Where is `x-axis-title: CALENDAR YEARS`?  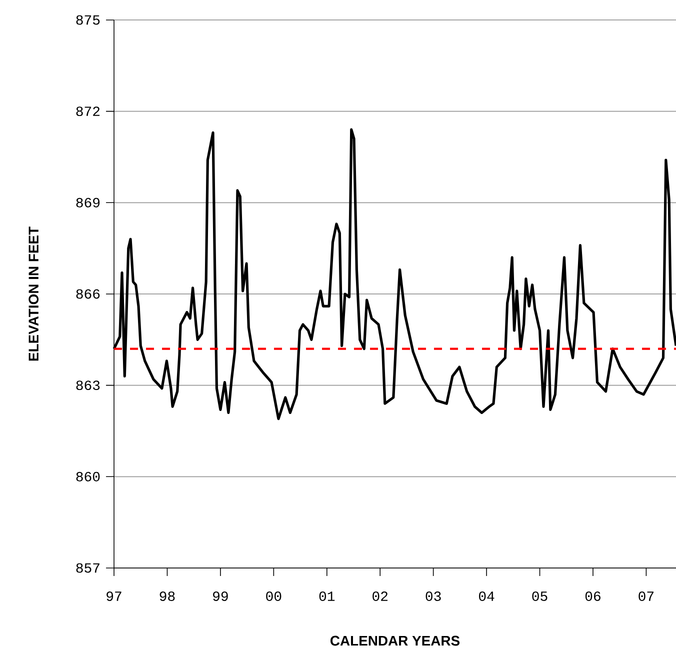
x-axis-title: CALENDAR YEARS is located at coordinates (395, 641).